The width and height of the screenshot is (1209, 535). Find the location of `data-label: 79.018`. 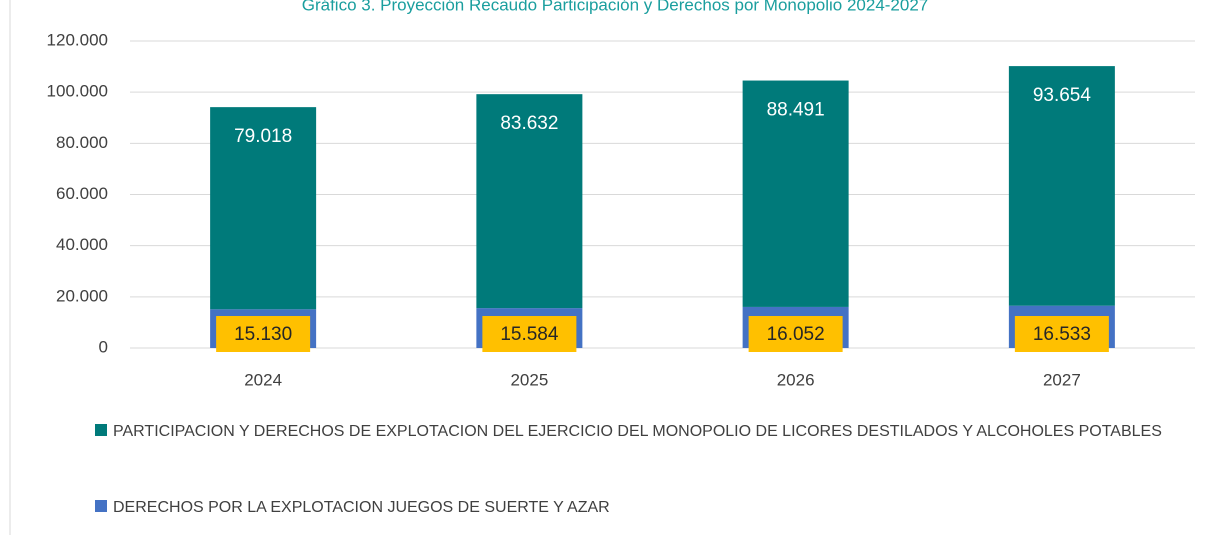

data-label: 79.018 is located at coordinates (263, 136).